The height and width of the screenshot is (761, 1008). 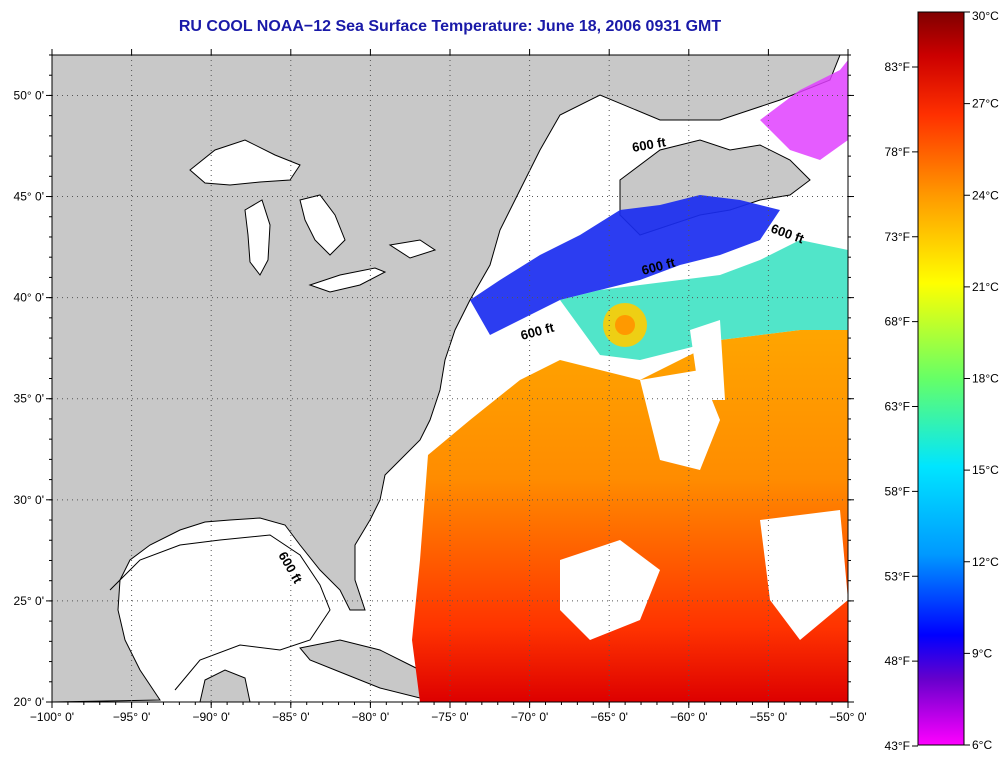 I want to click on colorbar-f-label: 43°F, so click(x=897, y=746).